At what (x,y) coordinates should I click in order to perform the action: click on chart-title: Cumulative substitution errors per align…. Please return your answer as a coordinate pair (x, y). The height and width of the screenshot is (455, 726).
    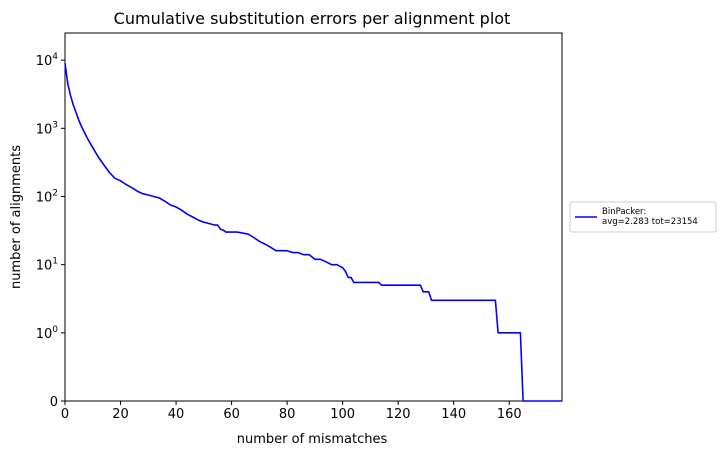
    Looking at the image, I should click on (312, 18).